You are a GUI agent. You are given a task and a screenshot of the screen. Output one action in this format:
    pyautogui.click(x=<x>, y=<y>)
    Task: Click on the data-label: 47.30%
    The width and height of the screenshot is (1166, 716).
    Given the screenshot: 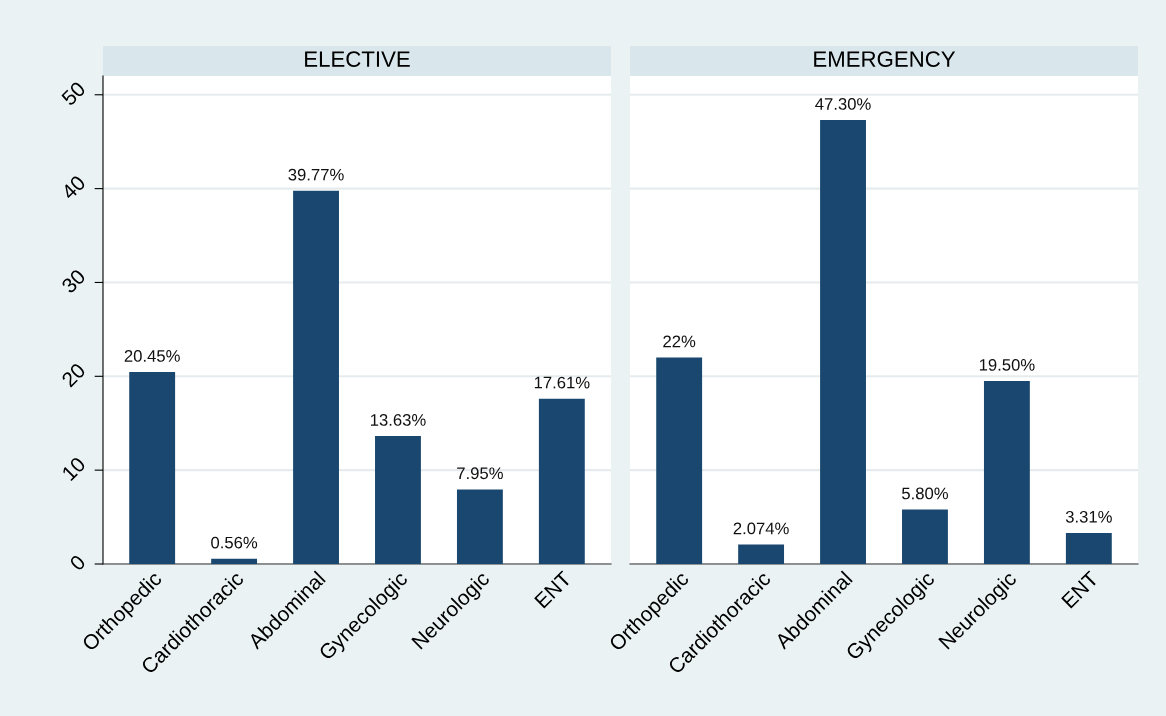 What is the action you would take?
    pyautogui.click(x=843, y=104)
    